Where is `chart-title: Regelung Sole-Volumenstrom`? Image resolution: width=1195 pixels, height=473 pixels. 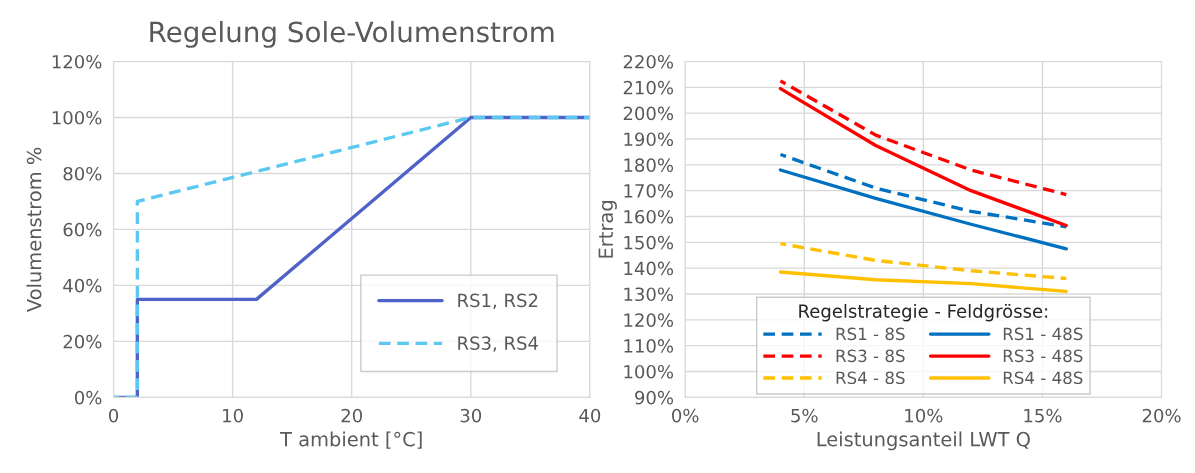
chart-title: Regelung Sole-Volumenstrom is located at coordinates (352, 34).